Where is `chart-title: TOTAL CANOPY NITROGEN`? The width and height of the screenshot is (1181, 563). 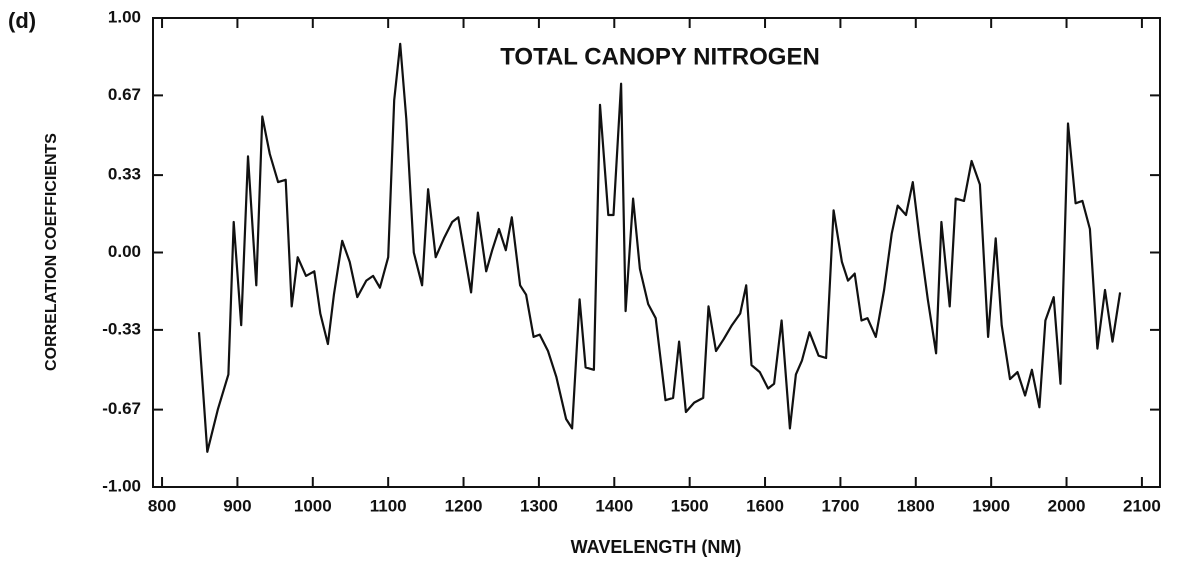
chart-title: TOTAL CANOPY NITROGEN is located at coordinates (660, 56).